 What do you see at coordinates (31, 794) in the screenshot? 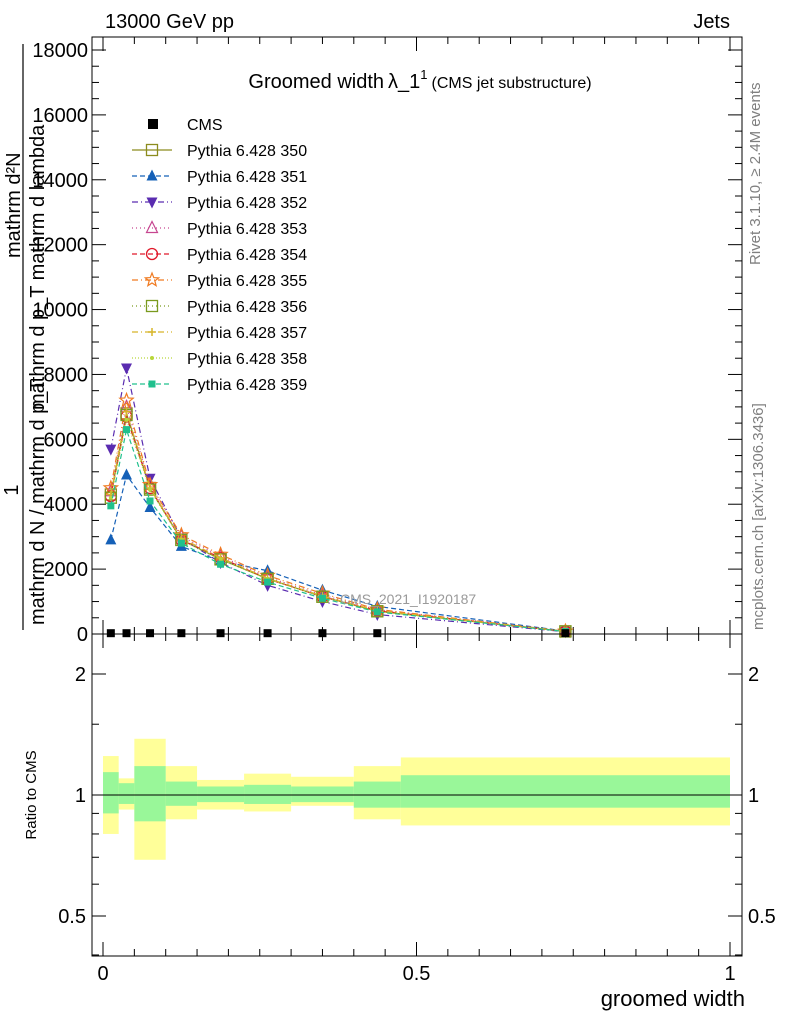
I see `ratio-y-label: Ratio to CMS` at bounding box center [31, 794].